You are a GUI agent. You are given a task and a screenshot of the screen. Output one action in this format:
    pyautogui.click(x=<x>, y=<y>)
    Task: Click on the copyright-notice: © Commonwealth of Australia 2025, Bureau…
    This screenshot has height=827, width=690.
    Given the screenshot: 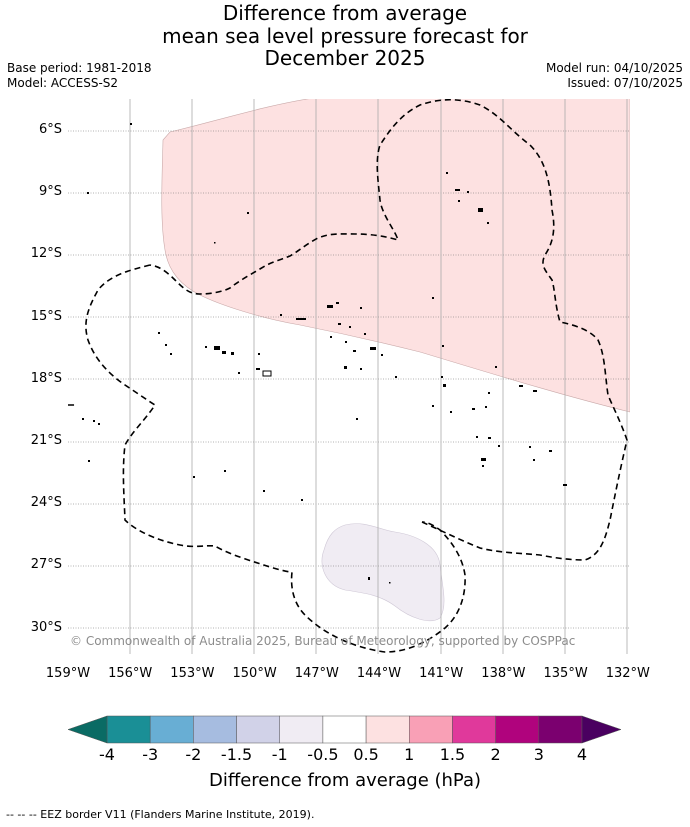 What is the action you would take?
    pyautogui.click(x=323, y=641)
    